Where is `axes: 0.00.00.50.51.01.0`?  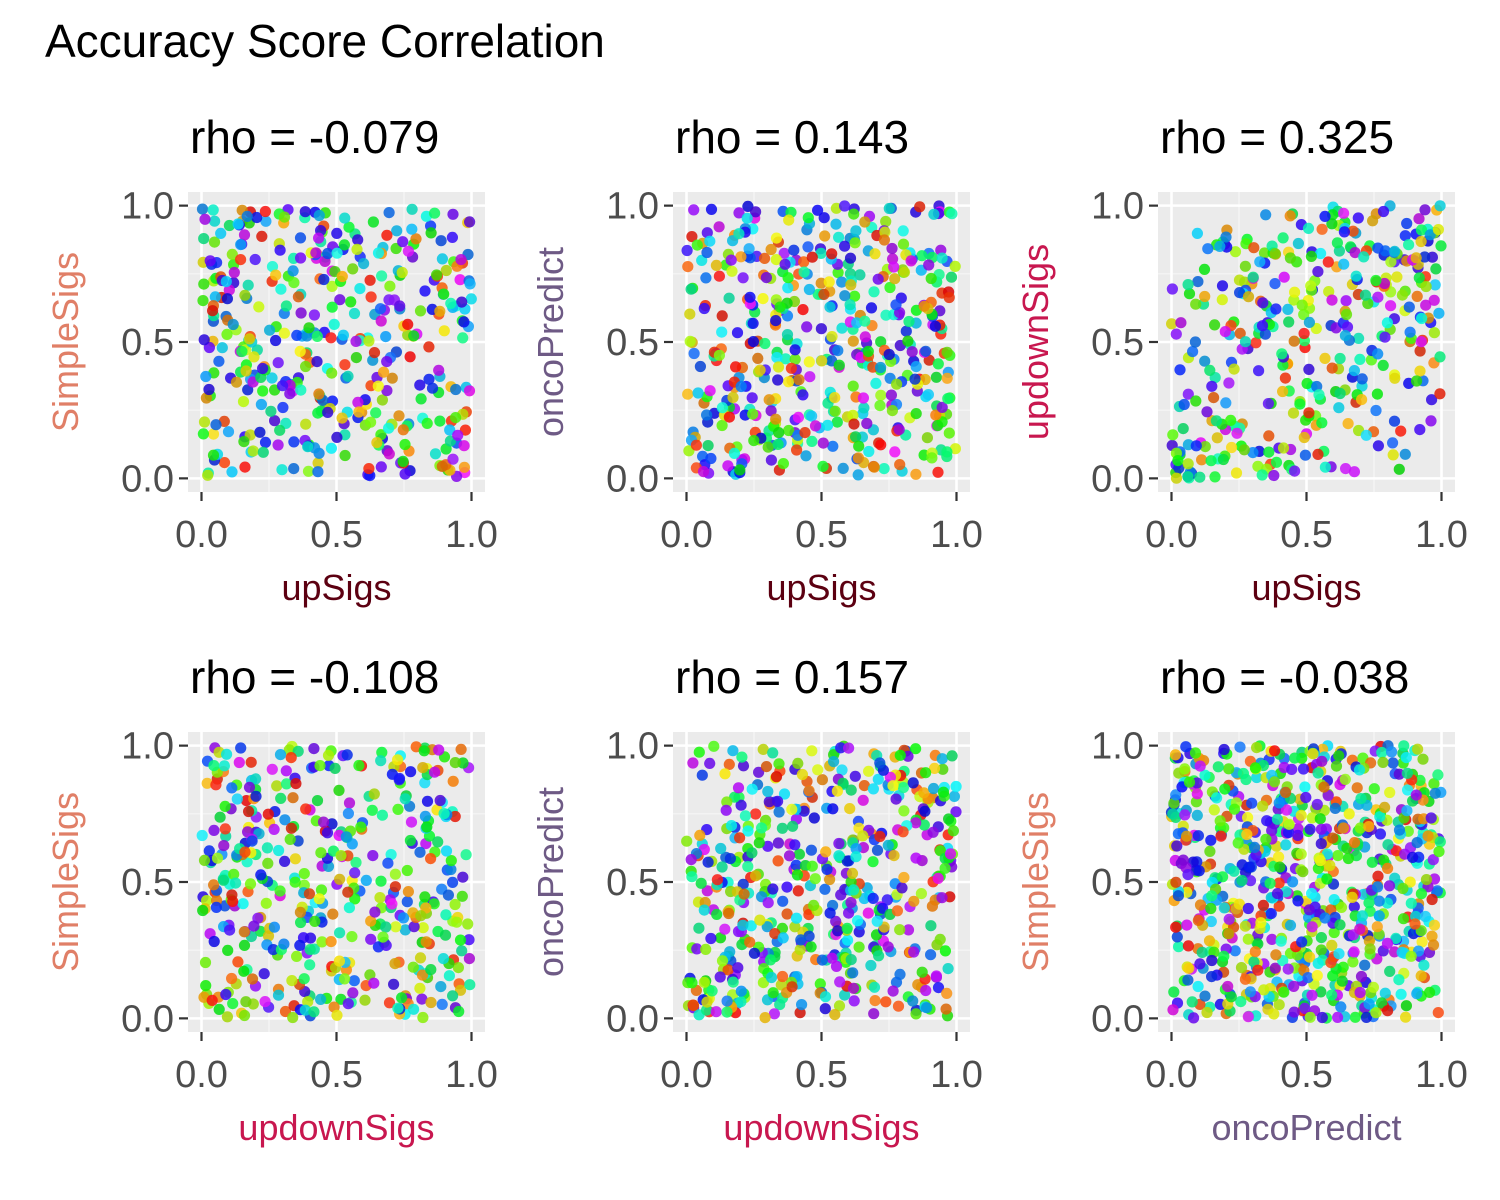
axes: 0.00.00.50.51.01.0 is located at coordinates (794, 911).